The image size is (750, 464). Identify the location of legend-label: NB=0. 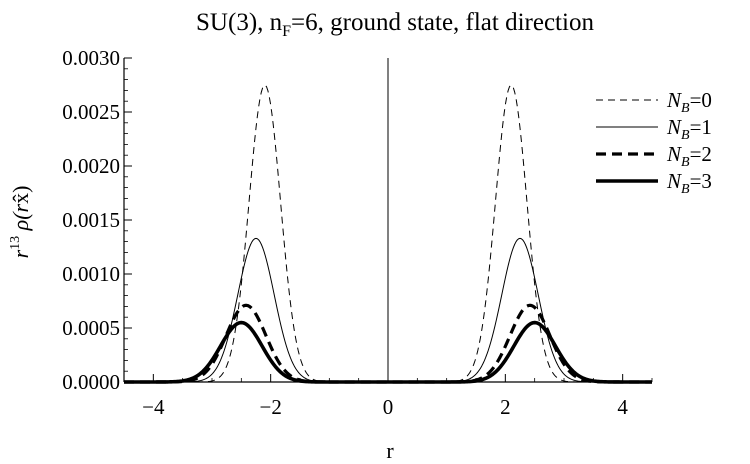
(689, 102).